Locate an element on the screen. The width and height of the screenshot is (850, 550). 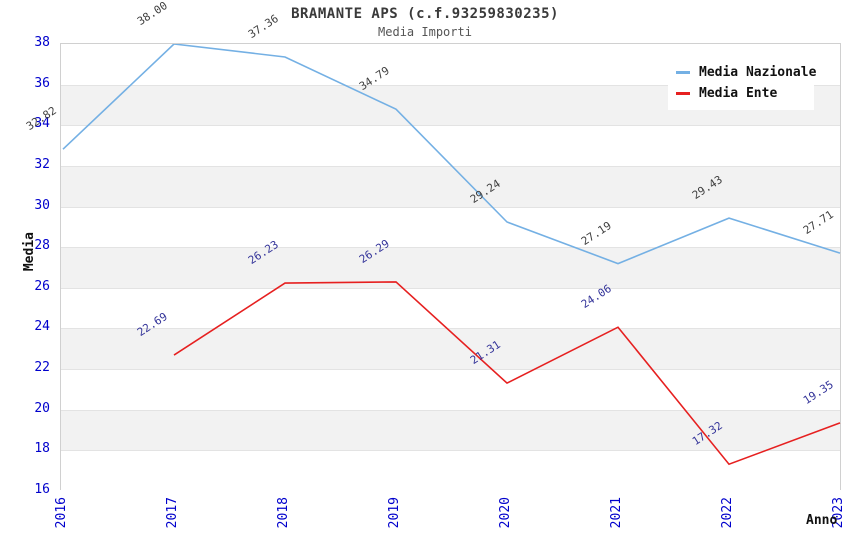
legend-item-media-ente: Media Ente is located at coordinates (741, 93).